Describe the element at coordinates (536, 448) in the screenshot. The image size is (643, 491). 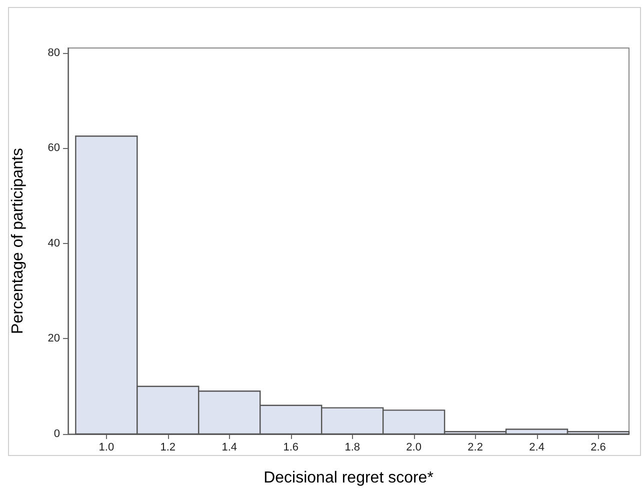
I see `x-tick-label: 2.4` at that location.